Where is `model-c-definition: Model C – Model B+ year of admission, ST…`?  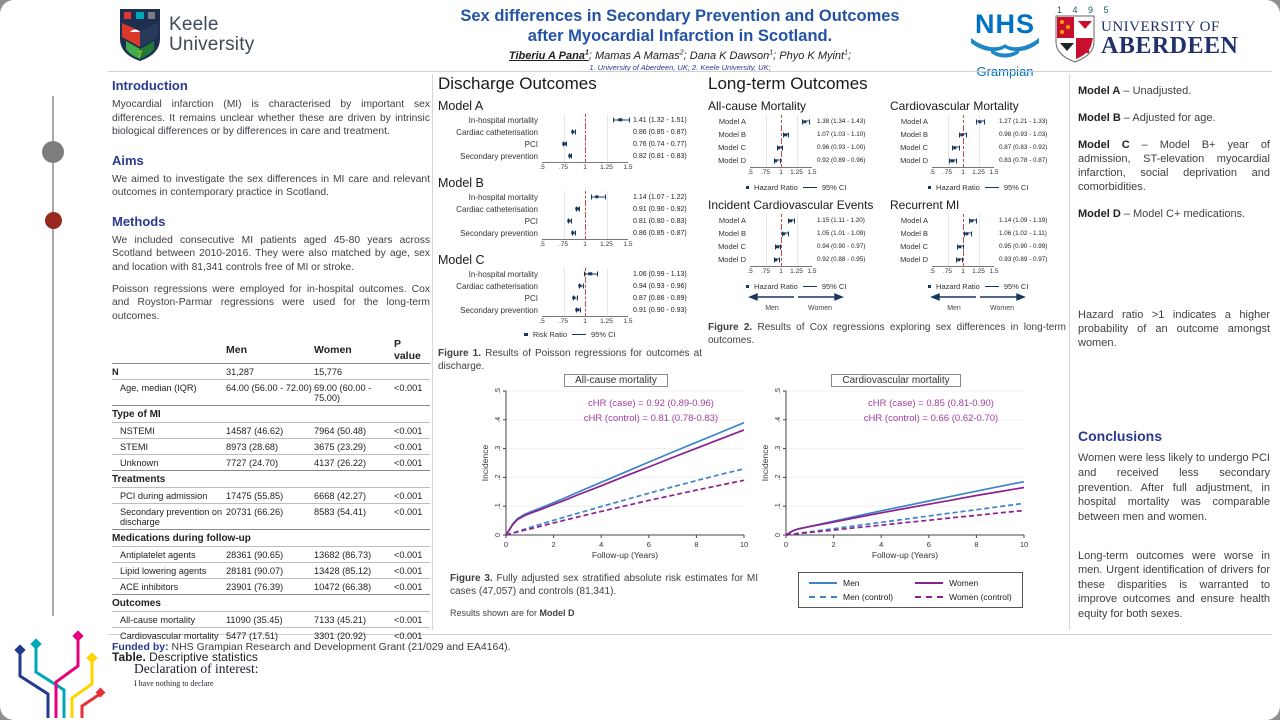 model-c-definition: Model C – Model B+ year of admission, ST… is located at coordinates (1174, 166).